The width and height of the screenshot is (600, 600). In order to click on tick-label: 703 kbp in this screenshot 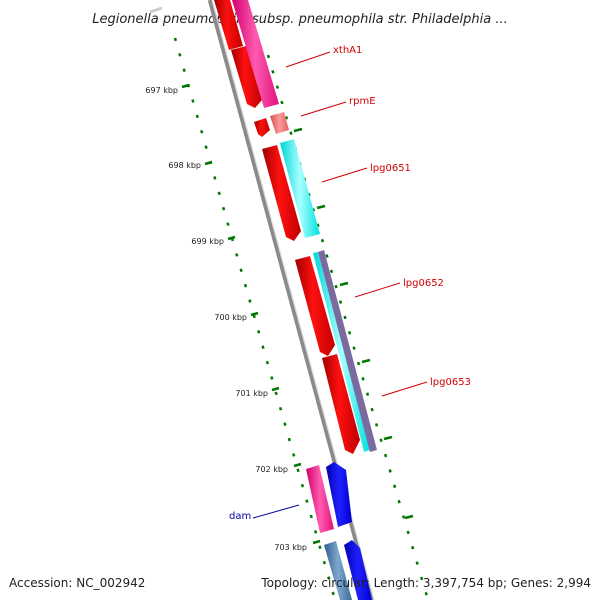, I will do `click(290, 547)`.